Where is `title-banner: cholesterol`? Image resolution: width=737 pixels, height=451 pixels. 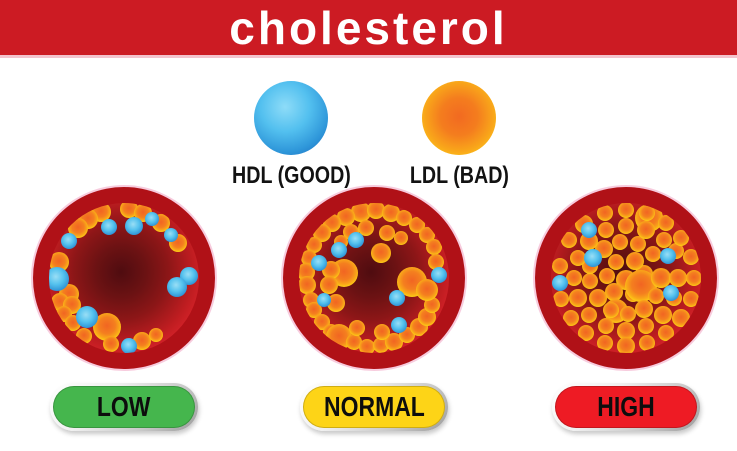 title-banner: cholesterol is located at coordinates (368, 29).